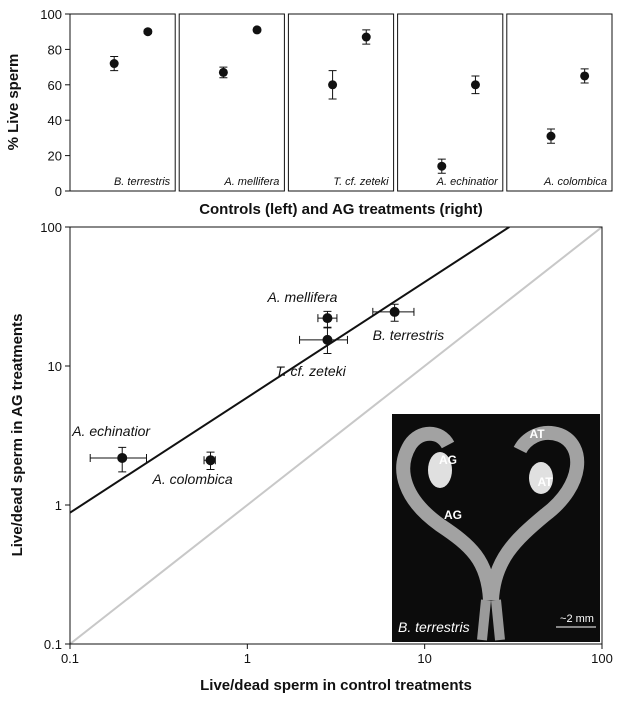 The height and width of the screenshot is (703, 633). Describe the element at coordinates (467, 182) in the screenshot. I see `panel-label: A. echinatior` at that location.